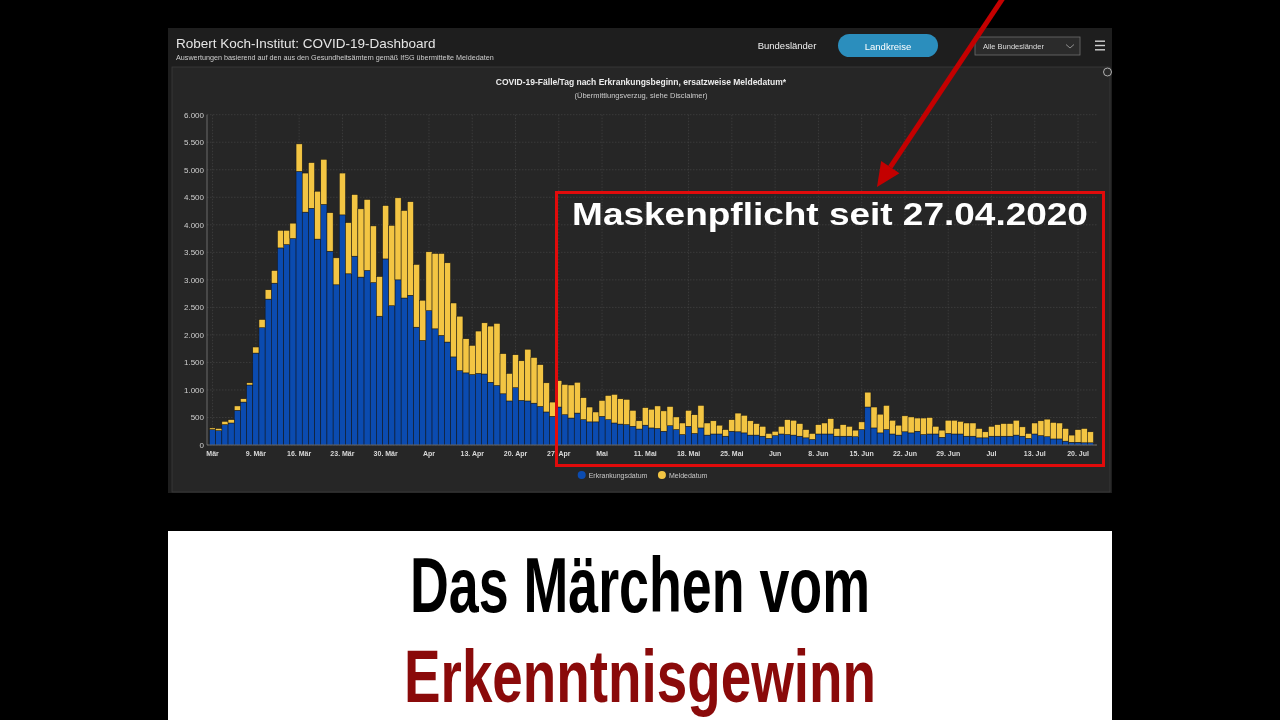 The height and width of the screenshot is (720, 1280). Describe the element at coordinates (194, 143) in the screenshot. I see `y-tick-label: 5.500` at that location.